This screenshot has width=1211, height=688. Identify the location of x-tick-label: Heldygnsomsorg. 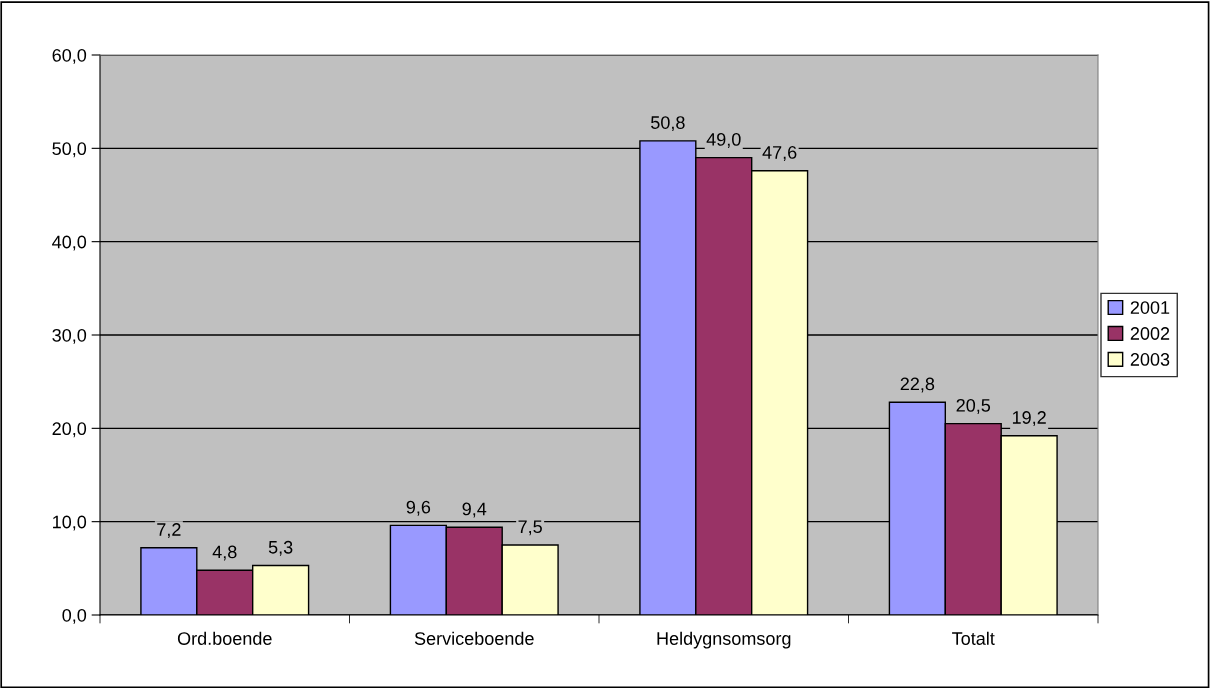
(724, 640).